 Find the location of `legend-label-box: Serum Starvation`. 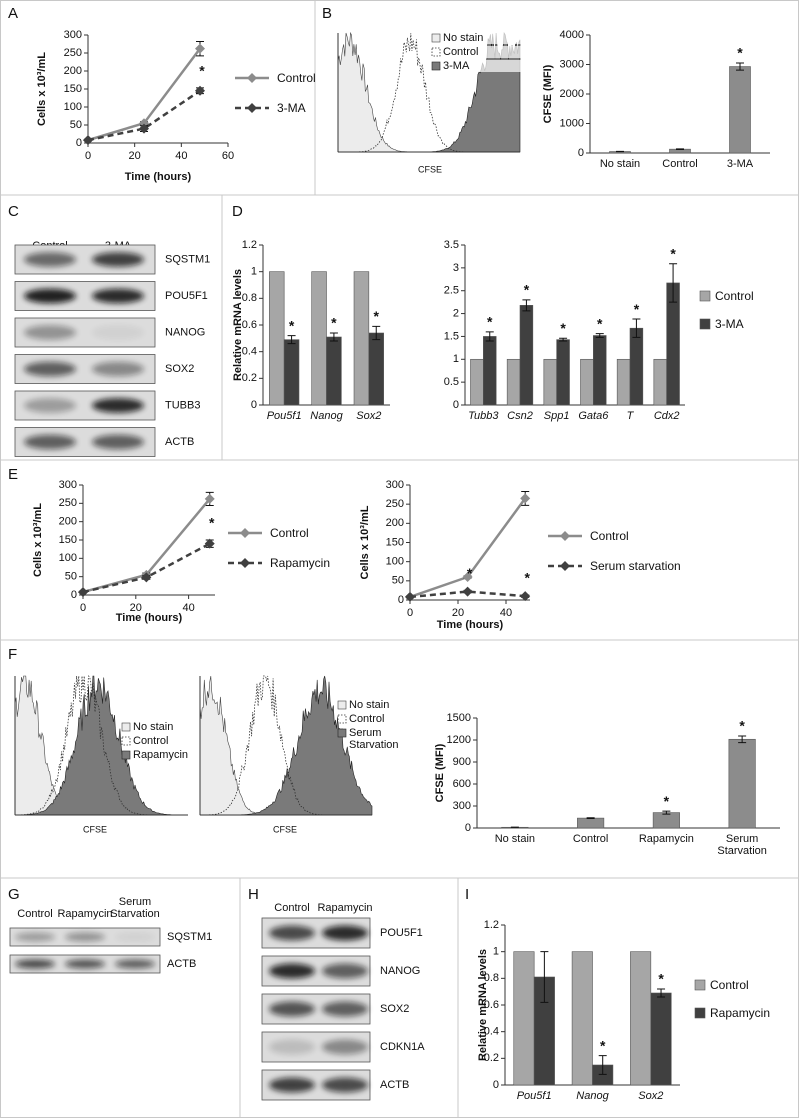

legend-label-box: Serum Starvation is located at coordinates (377, 739).